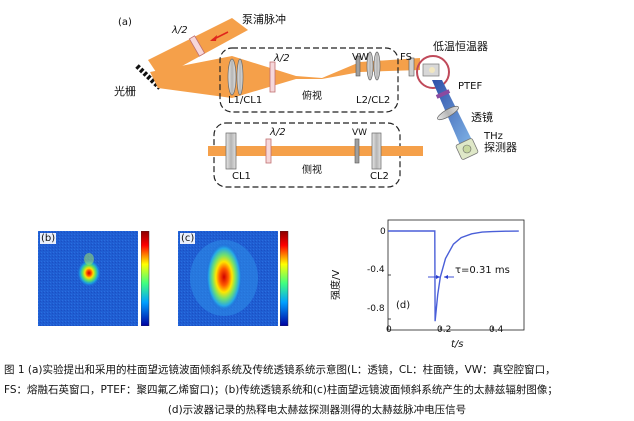 This screenshot has width=634, height=421. What do you see at coordinates (336, 284) in the screenshot?
I see `y-axis-label: 强度/V` at bounding box center [336, 284].